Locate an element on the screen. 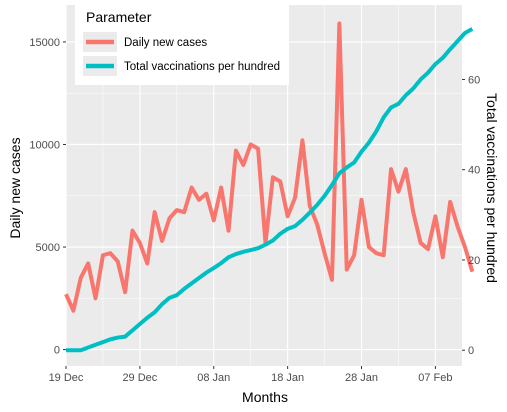 The height and width of the screenshot is (412, 507). left-tick-label: 10000 is located at coordinates (44, 145).